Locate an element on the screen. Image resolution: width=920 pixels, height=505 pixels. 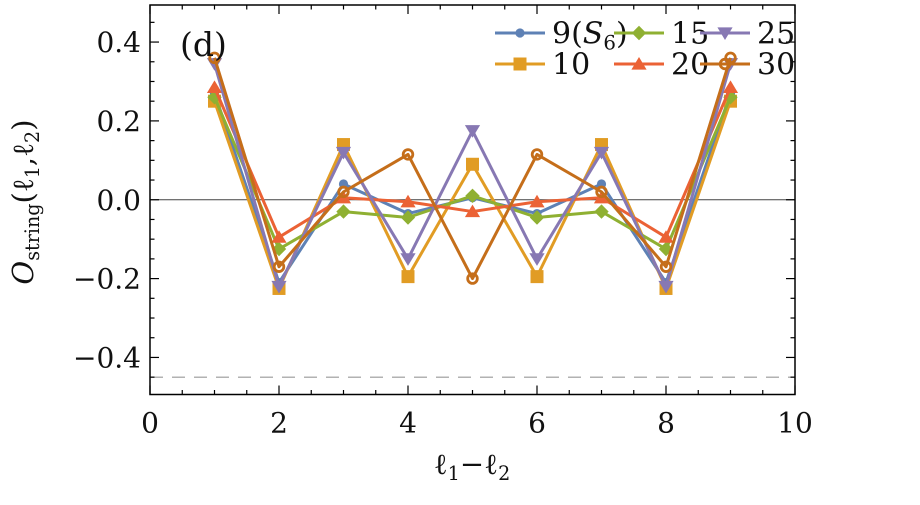
legend-label: 30 is located at coordinates (776, 65).